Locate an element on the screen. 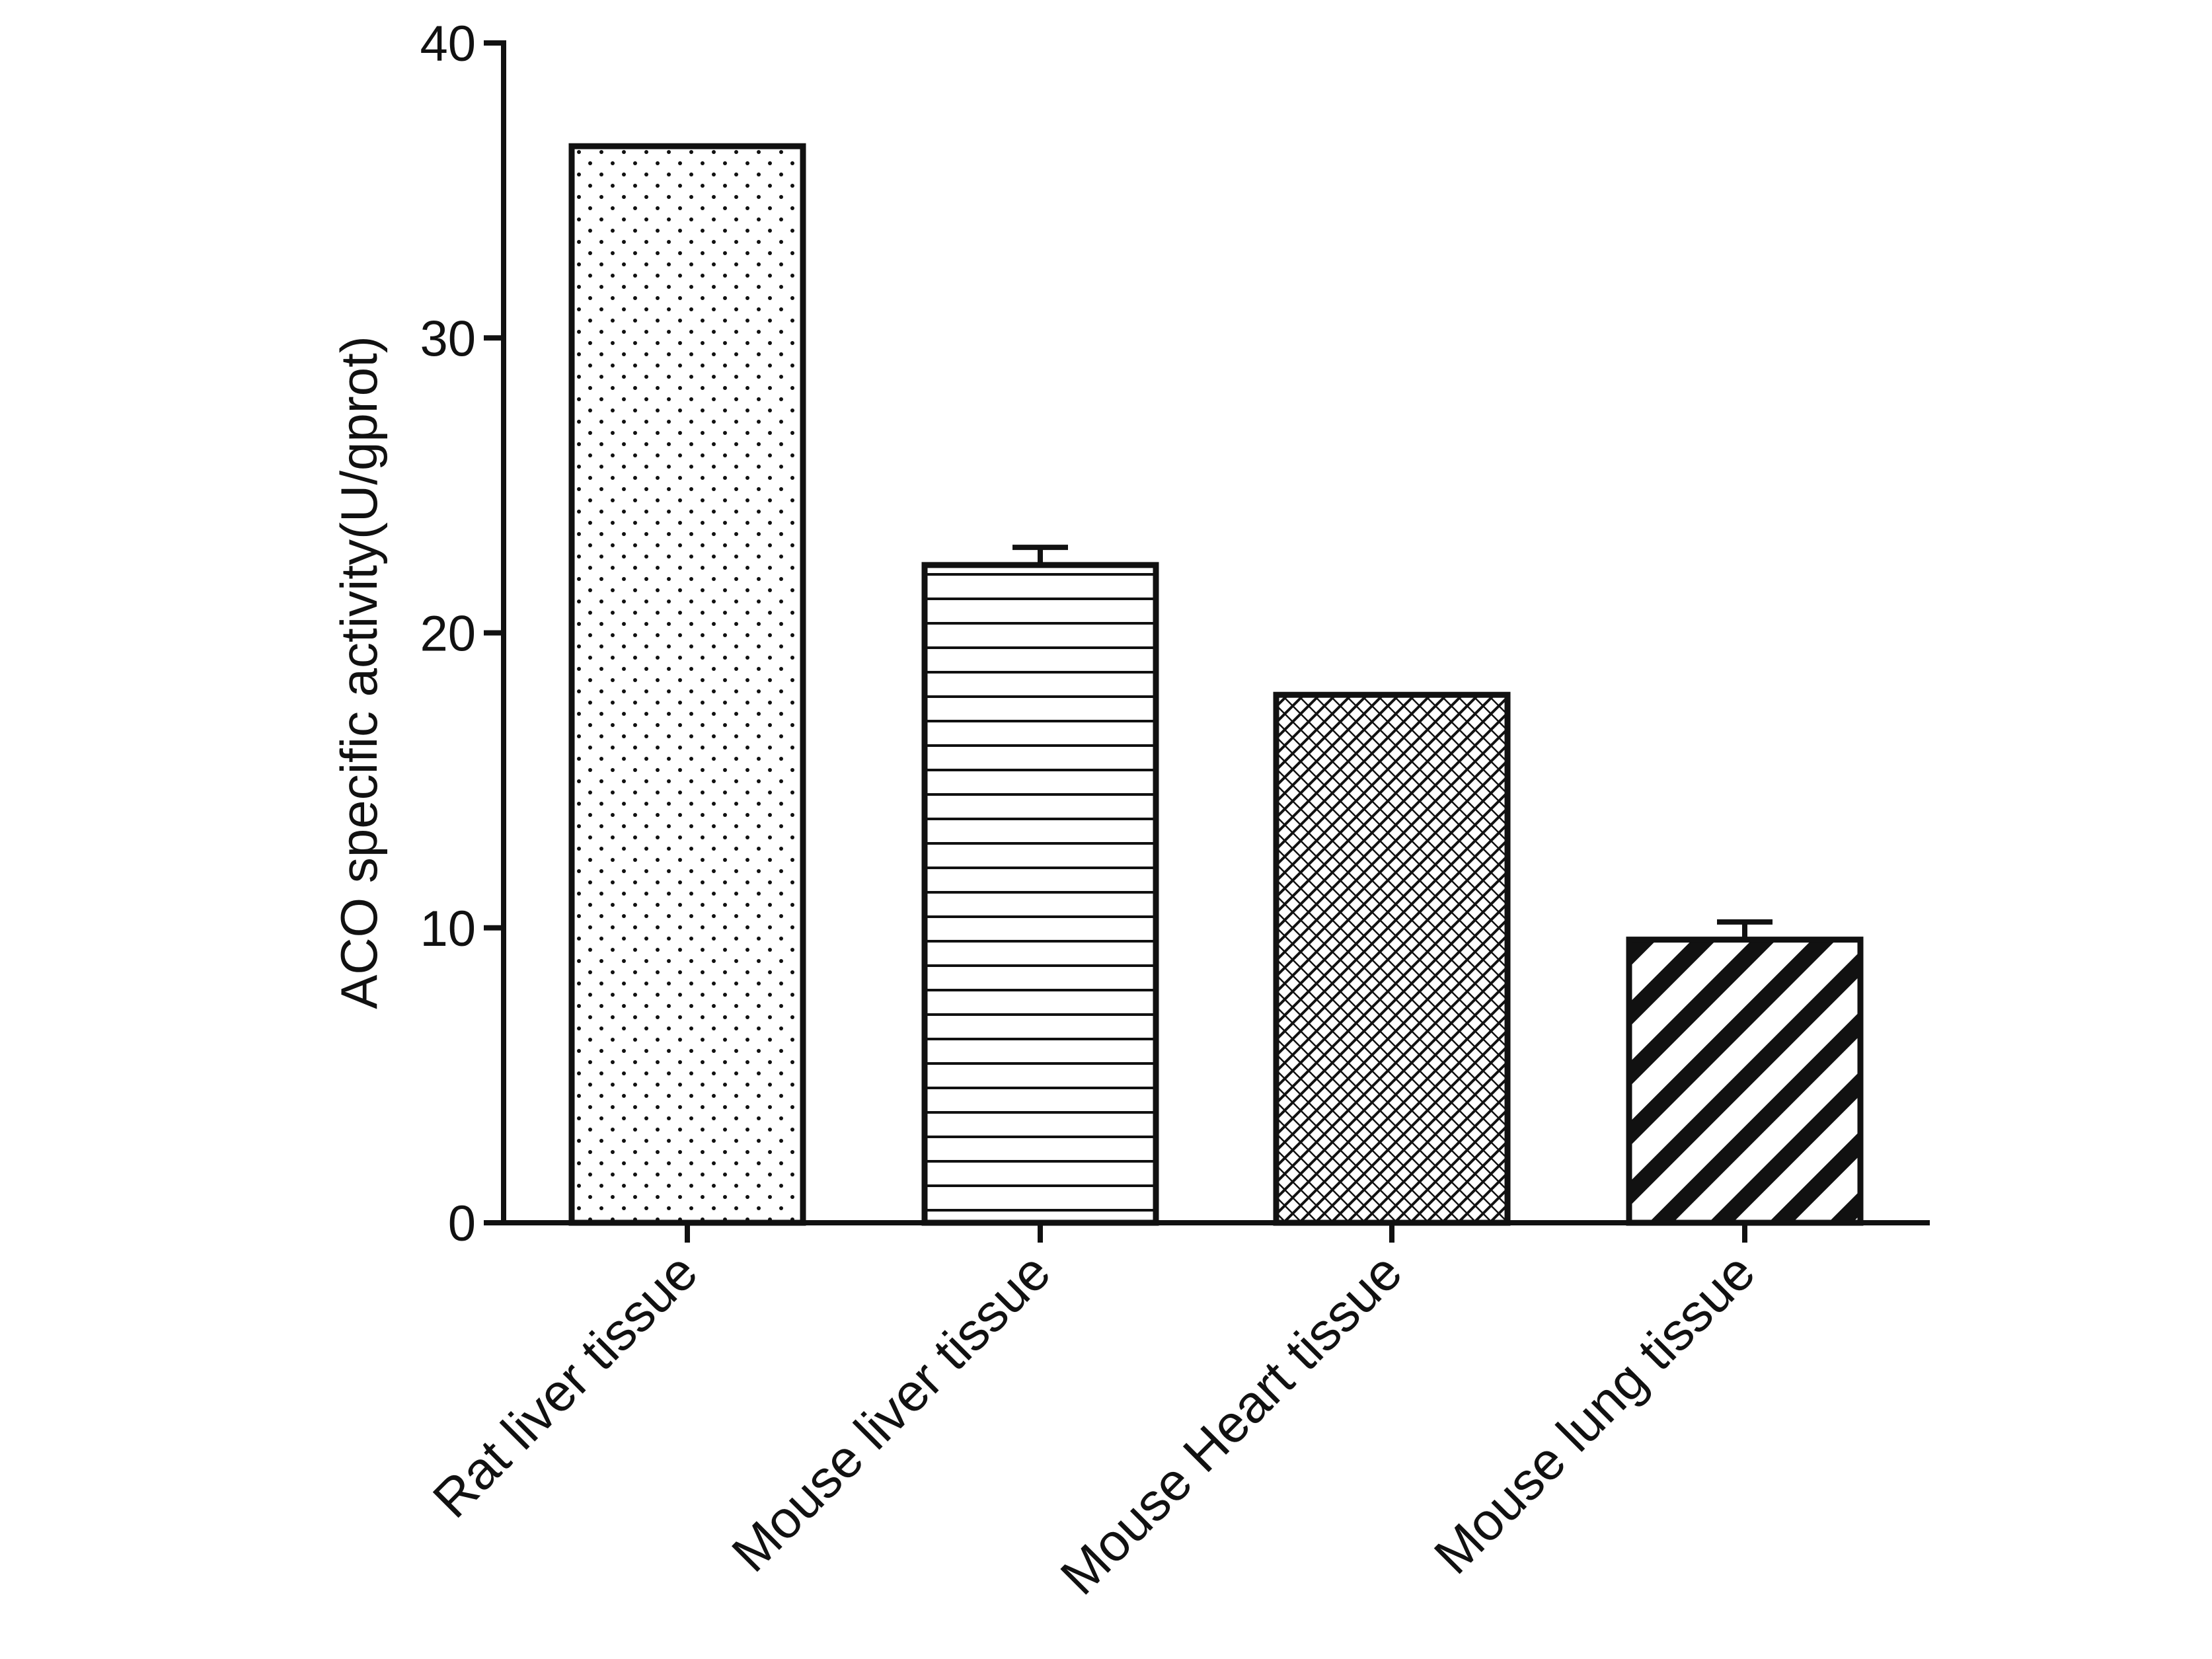 This screenshot has width=2212, height=1659. bar-mouse-lung-tissue is located at coordinates (1745, 1081).